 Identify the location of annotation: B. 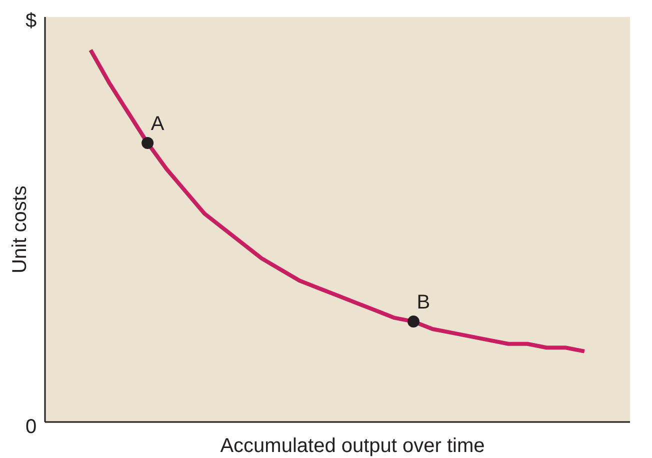
(423, 303).